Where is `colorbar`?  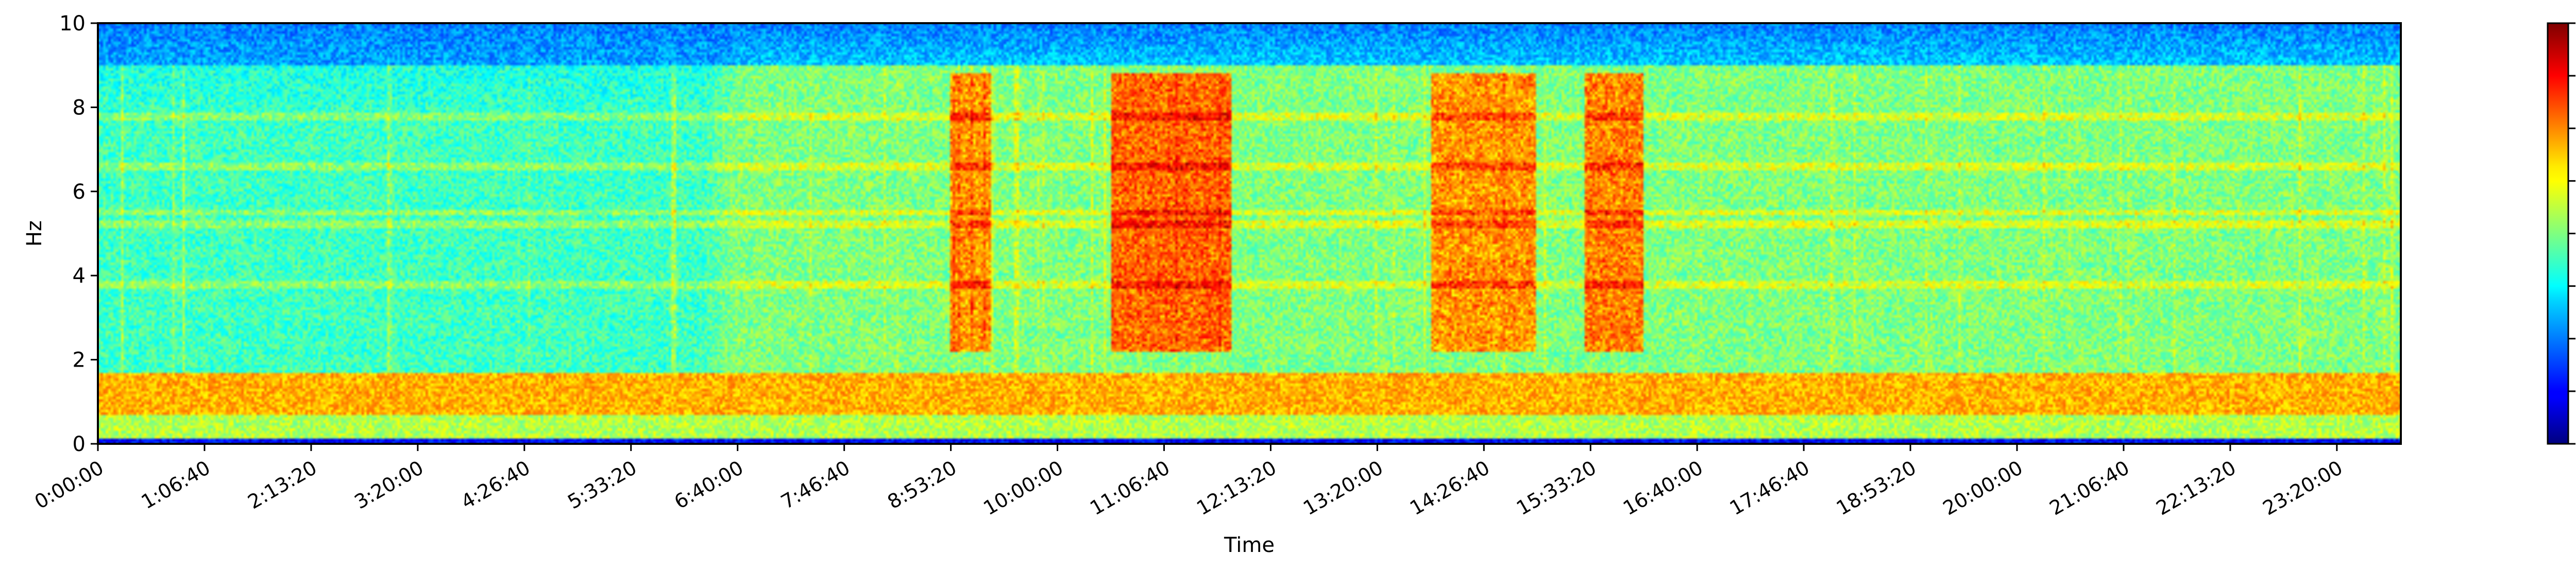 colorbar is located at coordinates (2558, 233).